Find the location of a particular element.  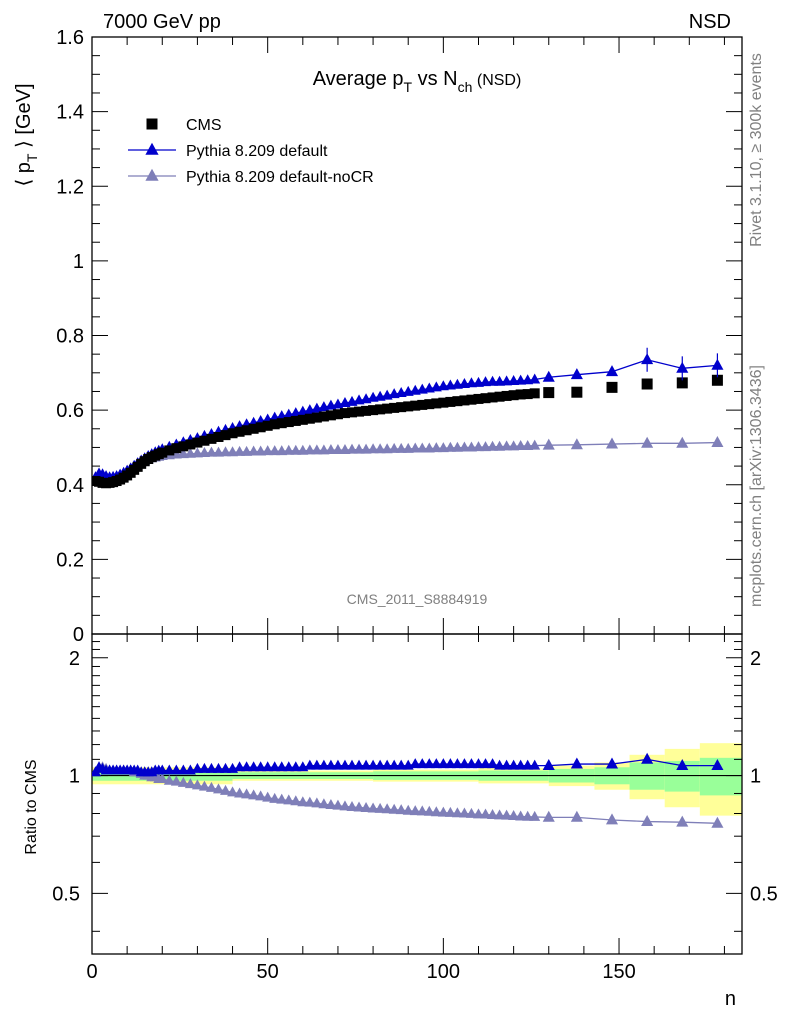

plot-title-sub1: T is located at coordinates (408, 87).